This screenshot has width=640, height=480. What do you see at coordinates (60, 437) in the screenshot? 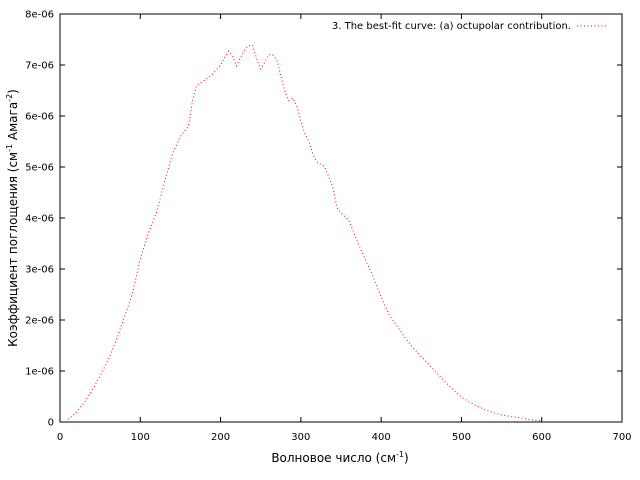
I see `x-tick-label: 0` at bounding box center [60, 437].